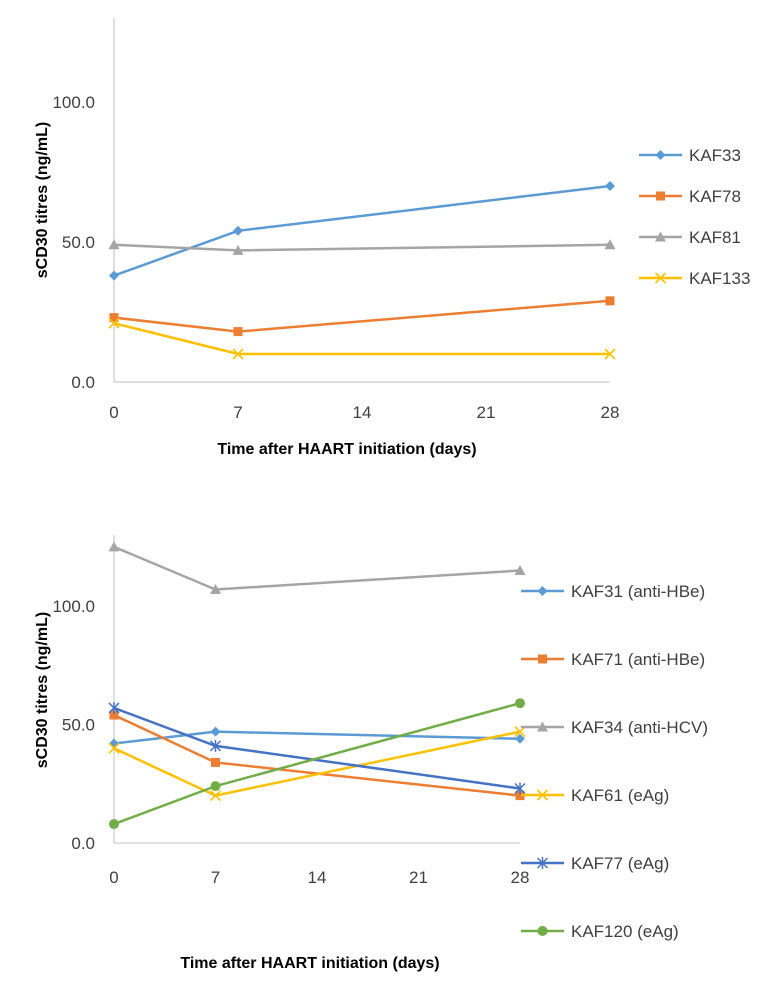  Describe the element at coordinates (715, 196) in the screenshot. I see `legend-label: KAF78` at that location.